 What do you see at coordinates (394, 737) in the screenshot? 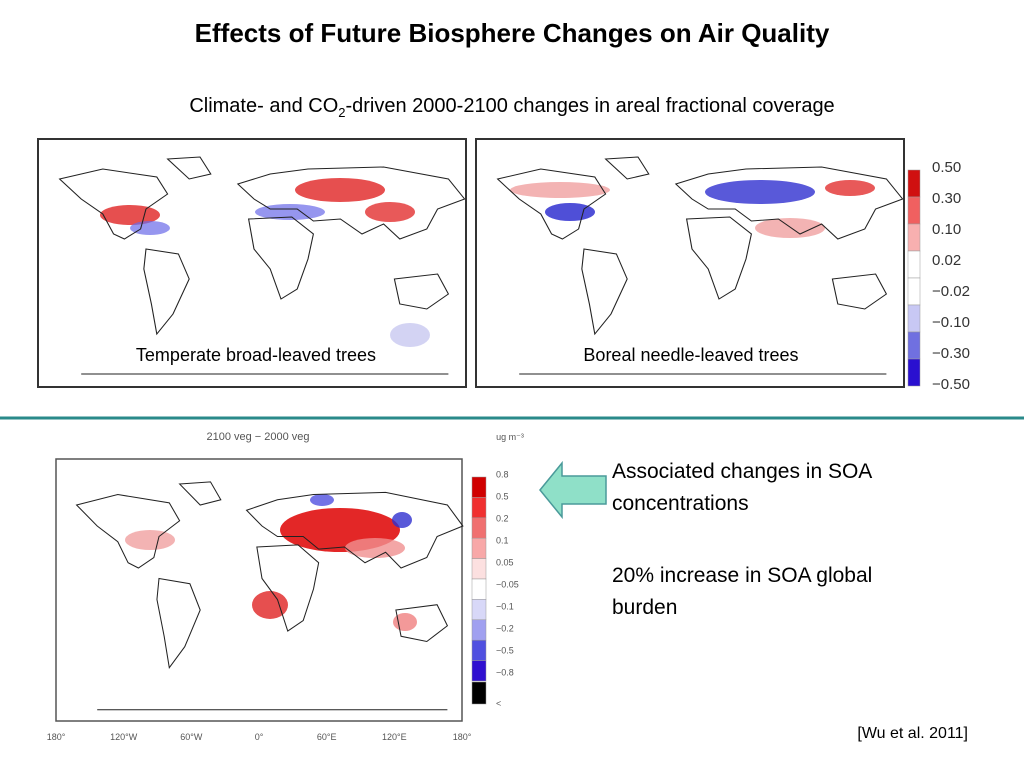
I see `x-axis-label: 120°E` at bounding box center [394, 737].